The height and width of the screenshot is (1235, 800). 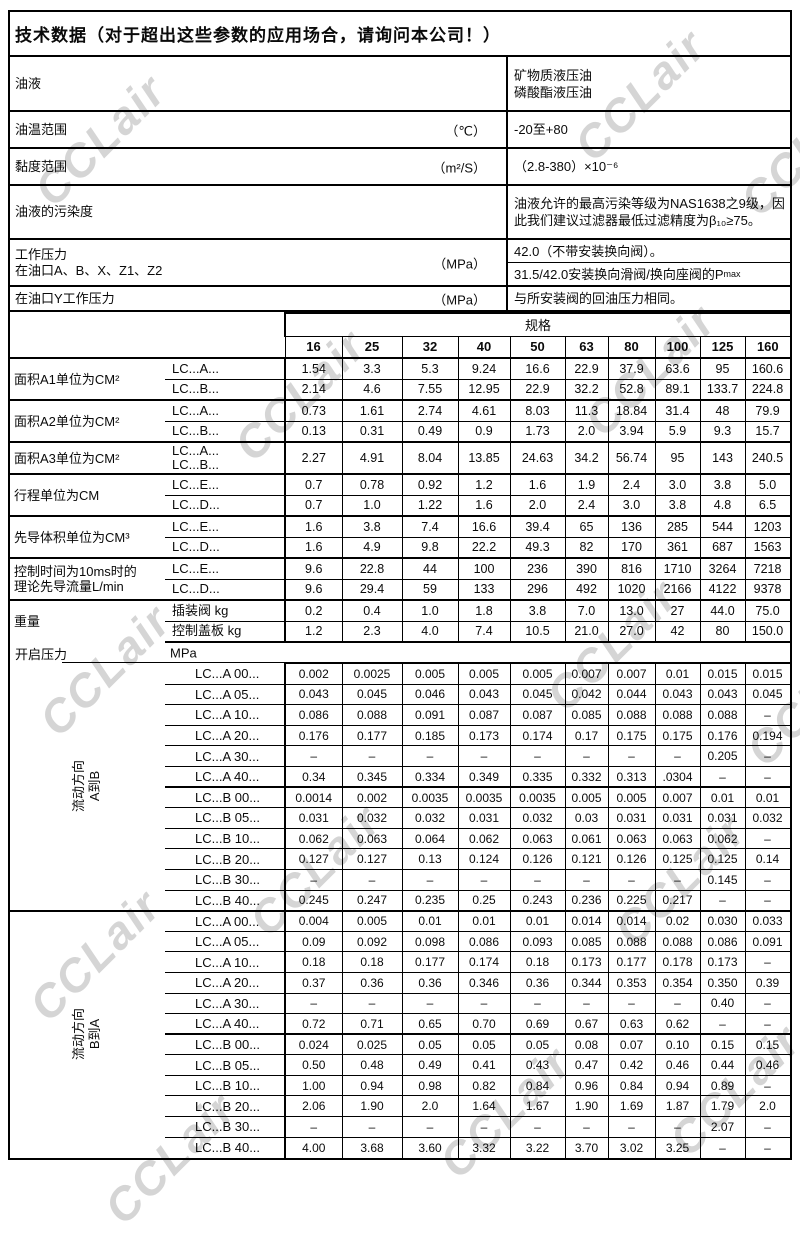 What do you see at coordinates (430, 547) in the screenshot?
I see `value-cell: 9.8` at bounding box center [430, 547].